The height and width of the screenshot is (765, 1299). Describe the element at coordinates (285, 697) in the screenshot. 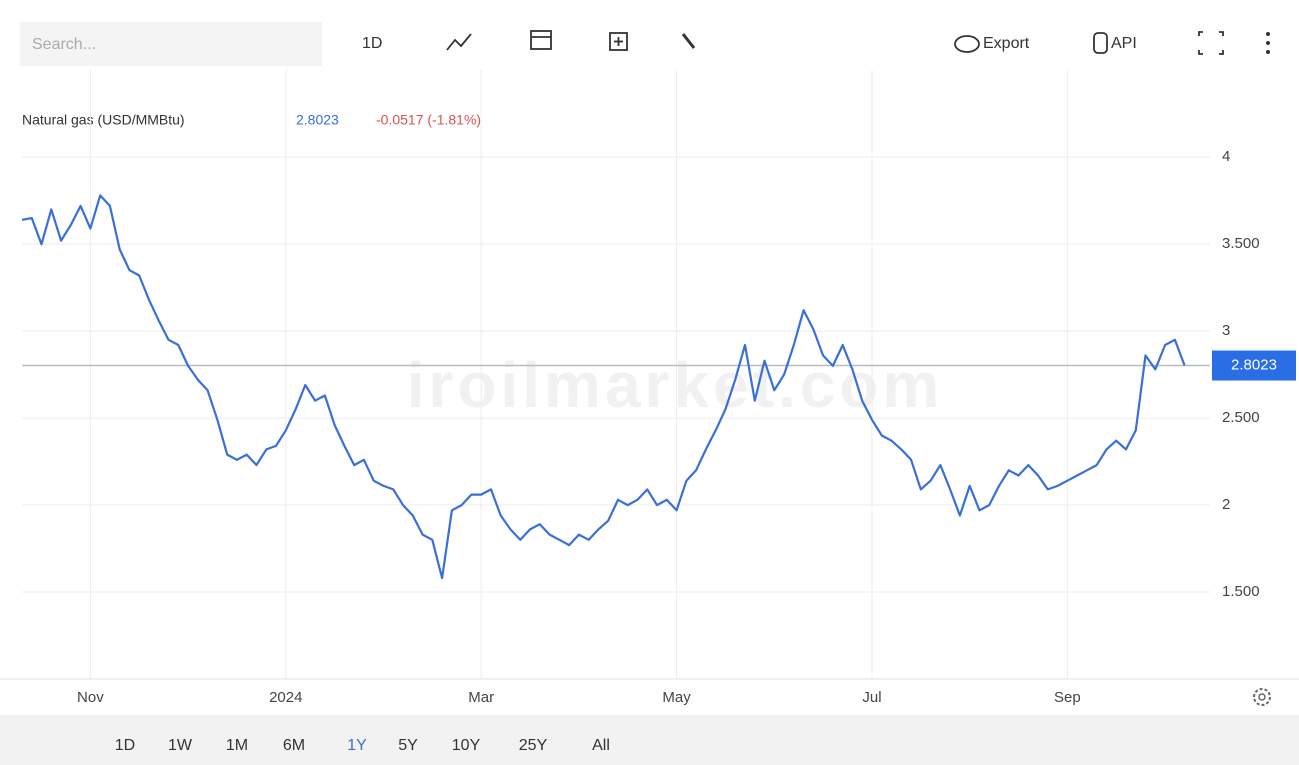

I see `x-tick-label: 2024` at that location.